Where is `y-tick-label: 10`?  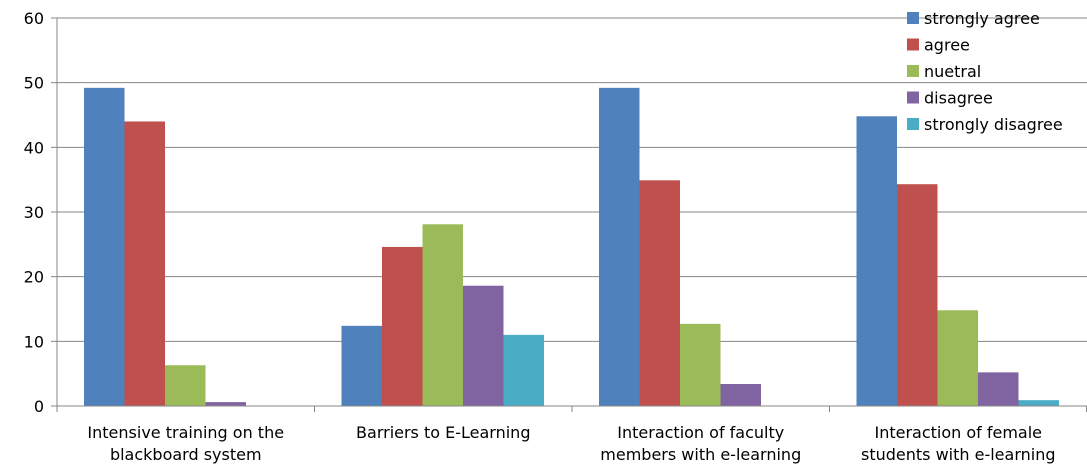
y-tick-label: 10 is located at coordinates (34, 341).